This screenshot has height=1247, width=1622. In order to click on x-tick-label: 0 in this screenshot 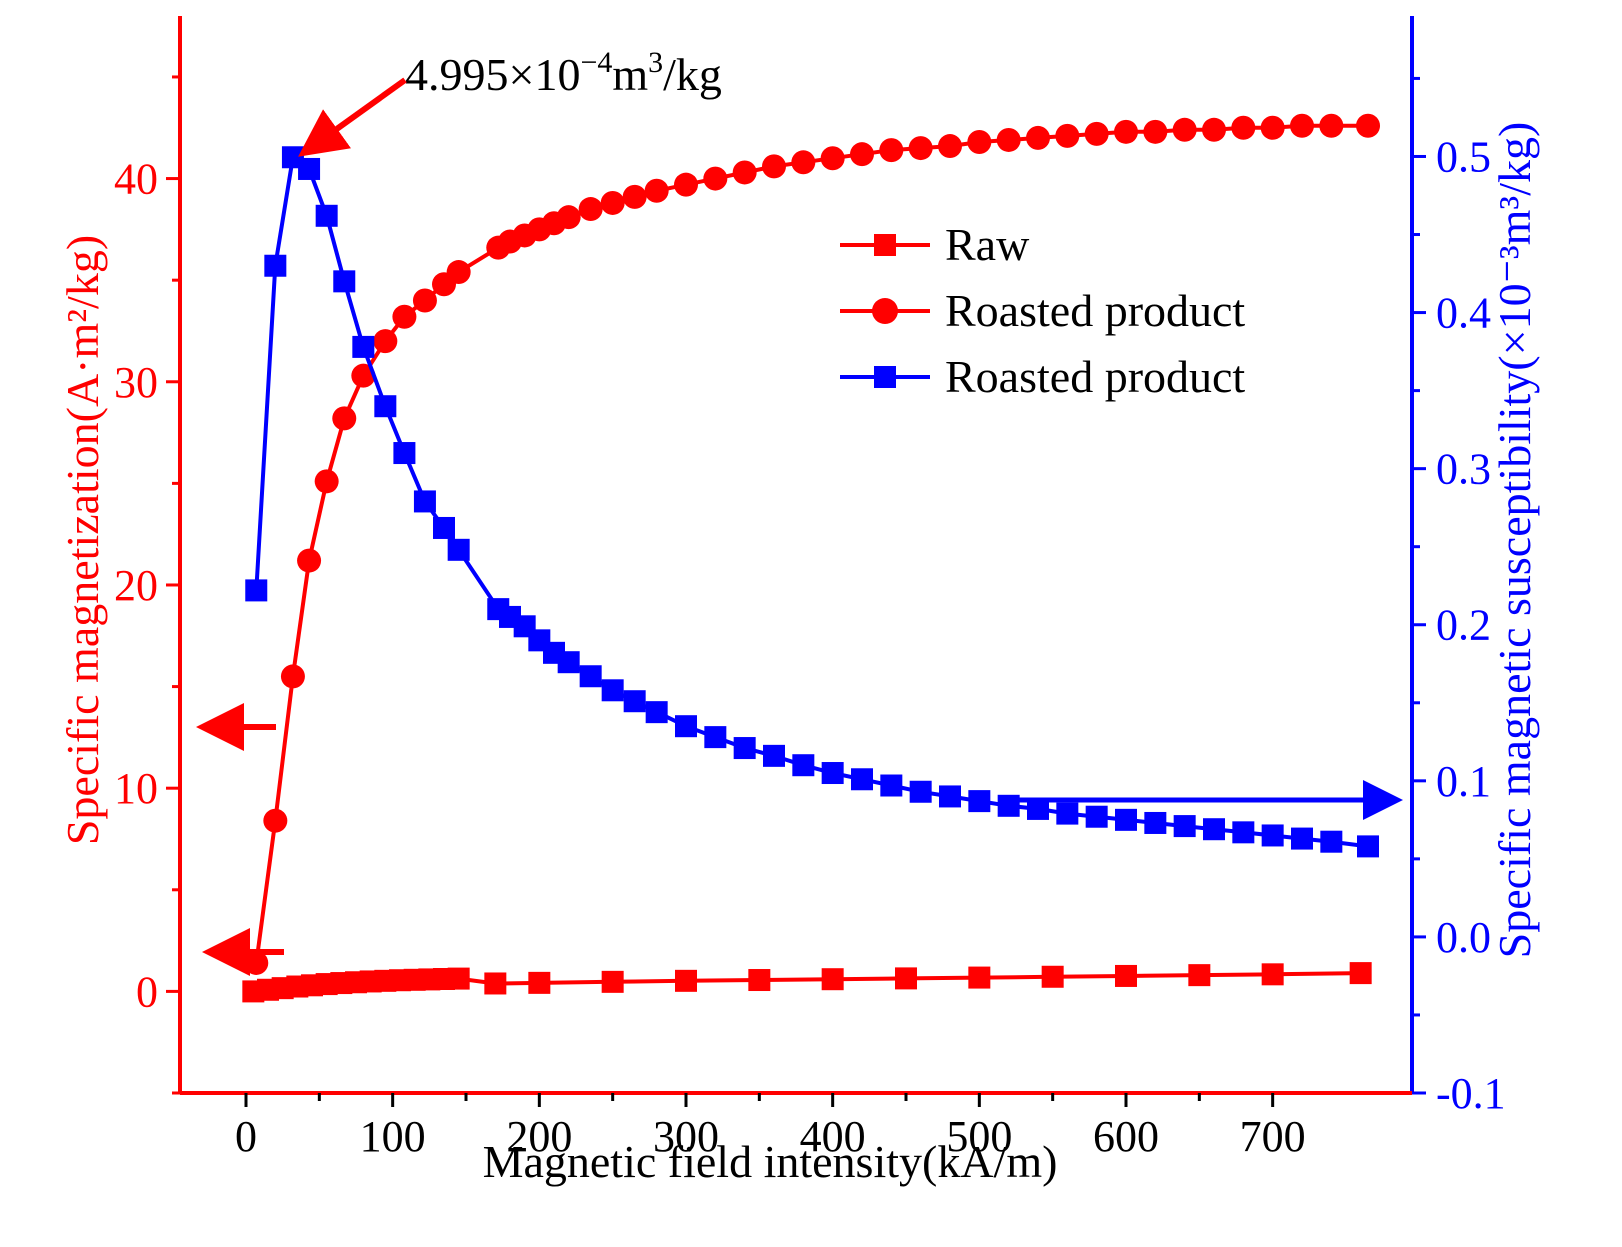, I will do `click(246, 1136)`.